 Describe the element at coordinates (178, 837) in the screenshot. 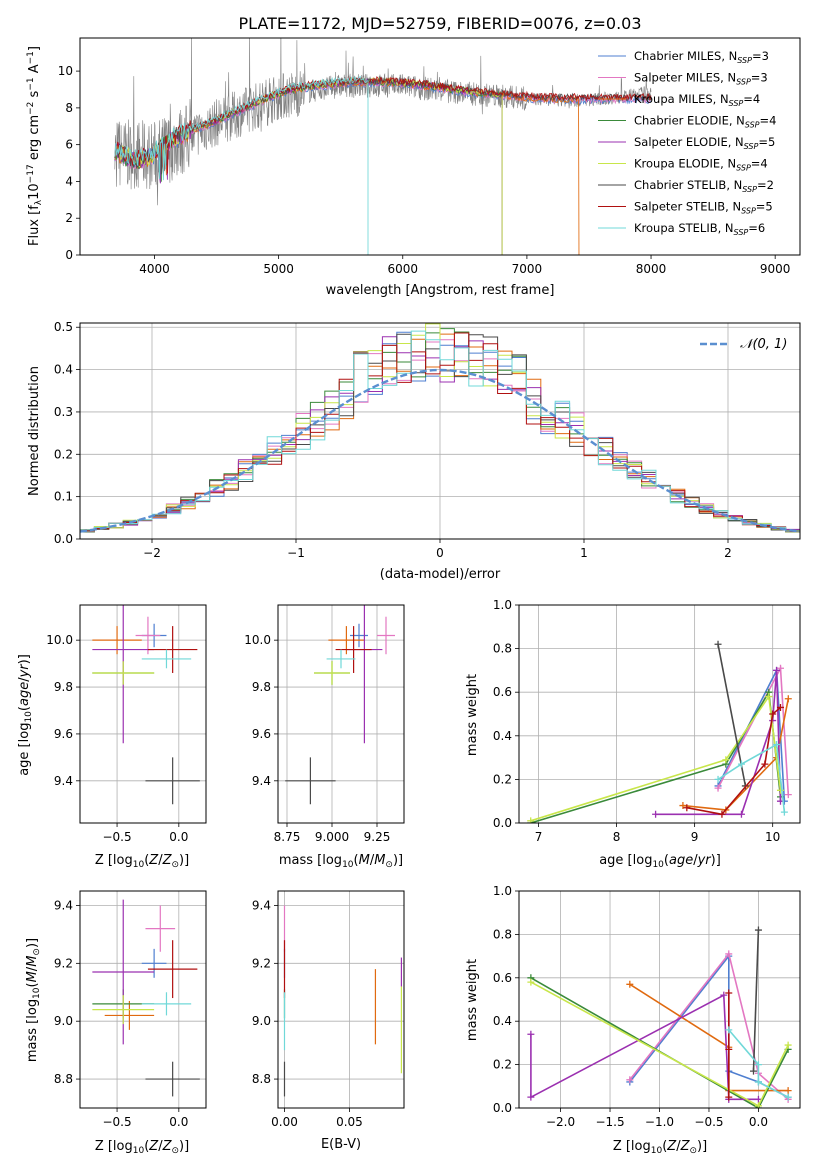

I see `age-vs-Z-xtick-label: 0.0` at that location.